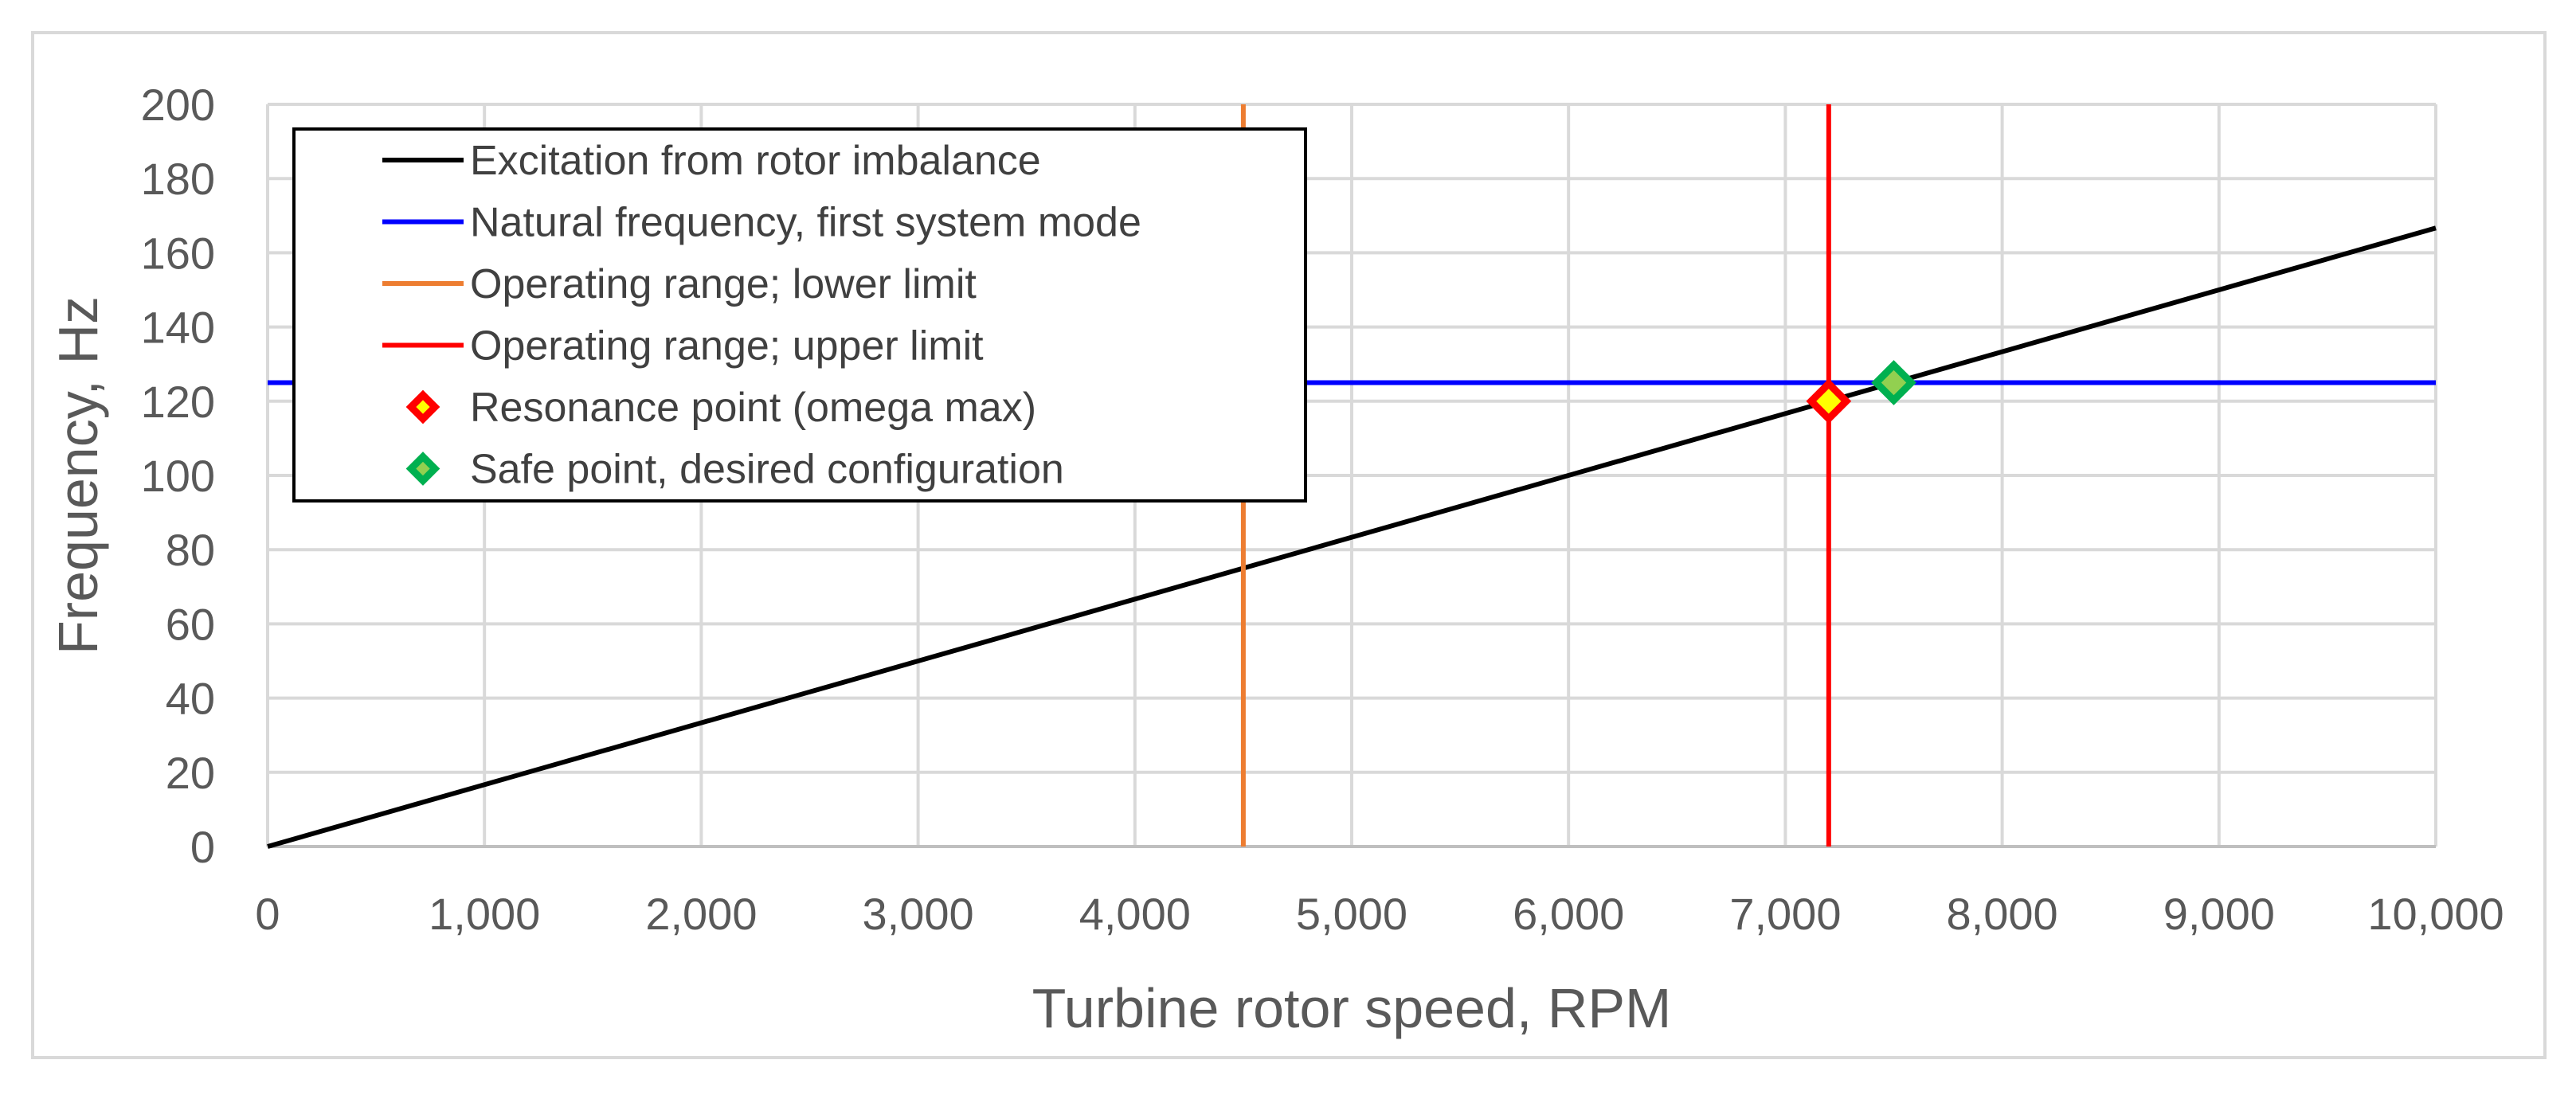 The height and width of the screenshot is (1095, 2576). Describe the element at coordinates (753, 408) in the screenshot. I see `legend-label: Resonance point (omega max)` at that location.